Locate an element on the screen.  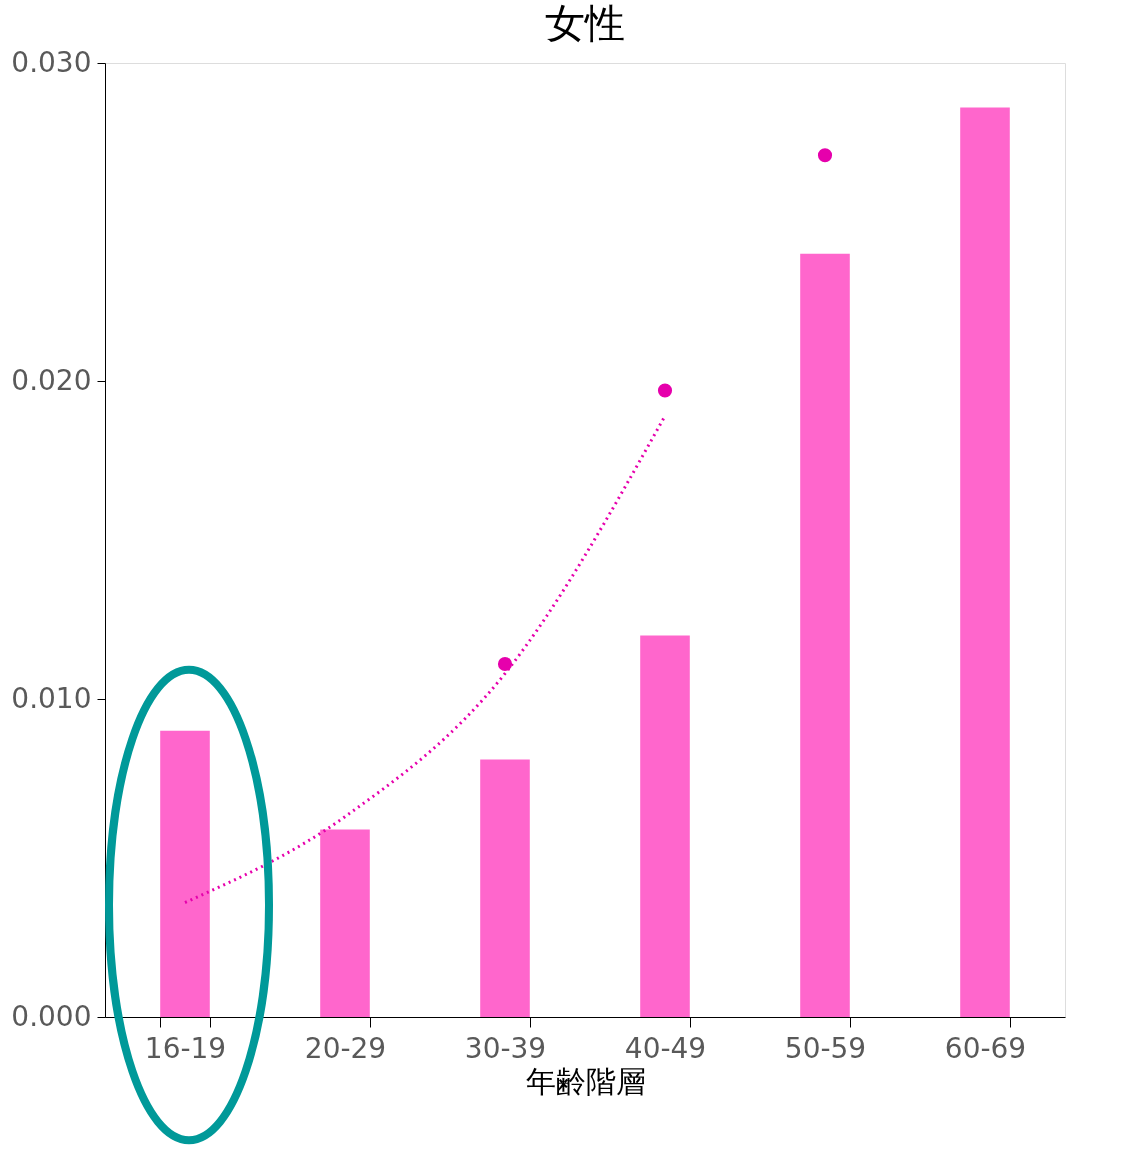
x-tick-label: 40-49 is located at coordinates (665, 1048).